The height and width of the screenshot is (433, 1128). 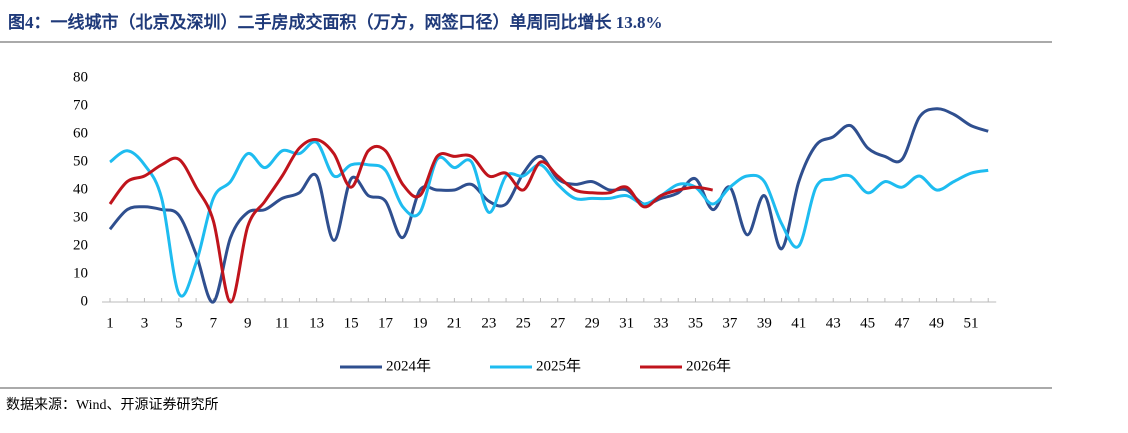 What do you see at coordinates (695, 323) in the screenshot?
I see `x-tick-label: 35` at bounding box center [695, 323].